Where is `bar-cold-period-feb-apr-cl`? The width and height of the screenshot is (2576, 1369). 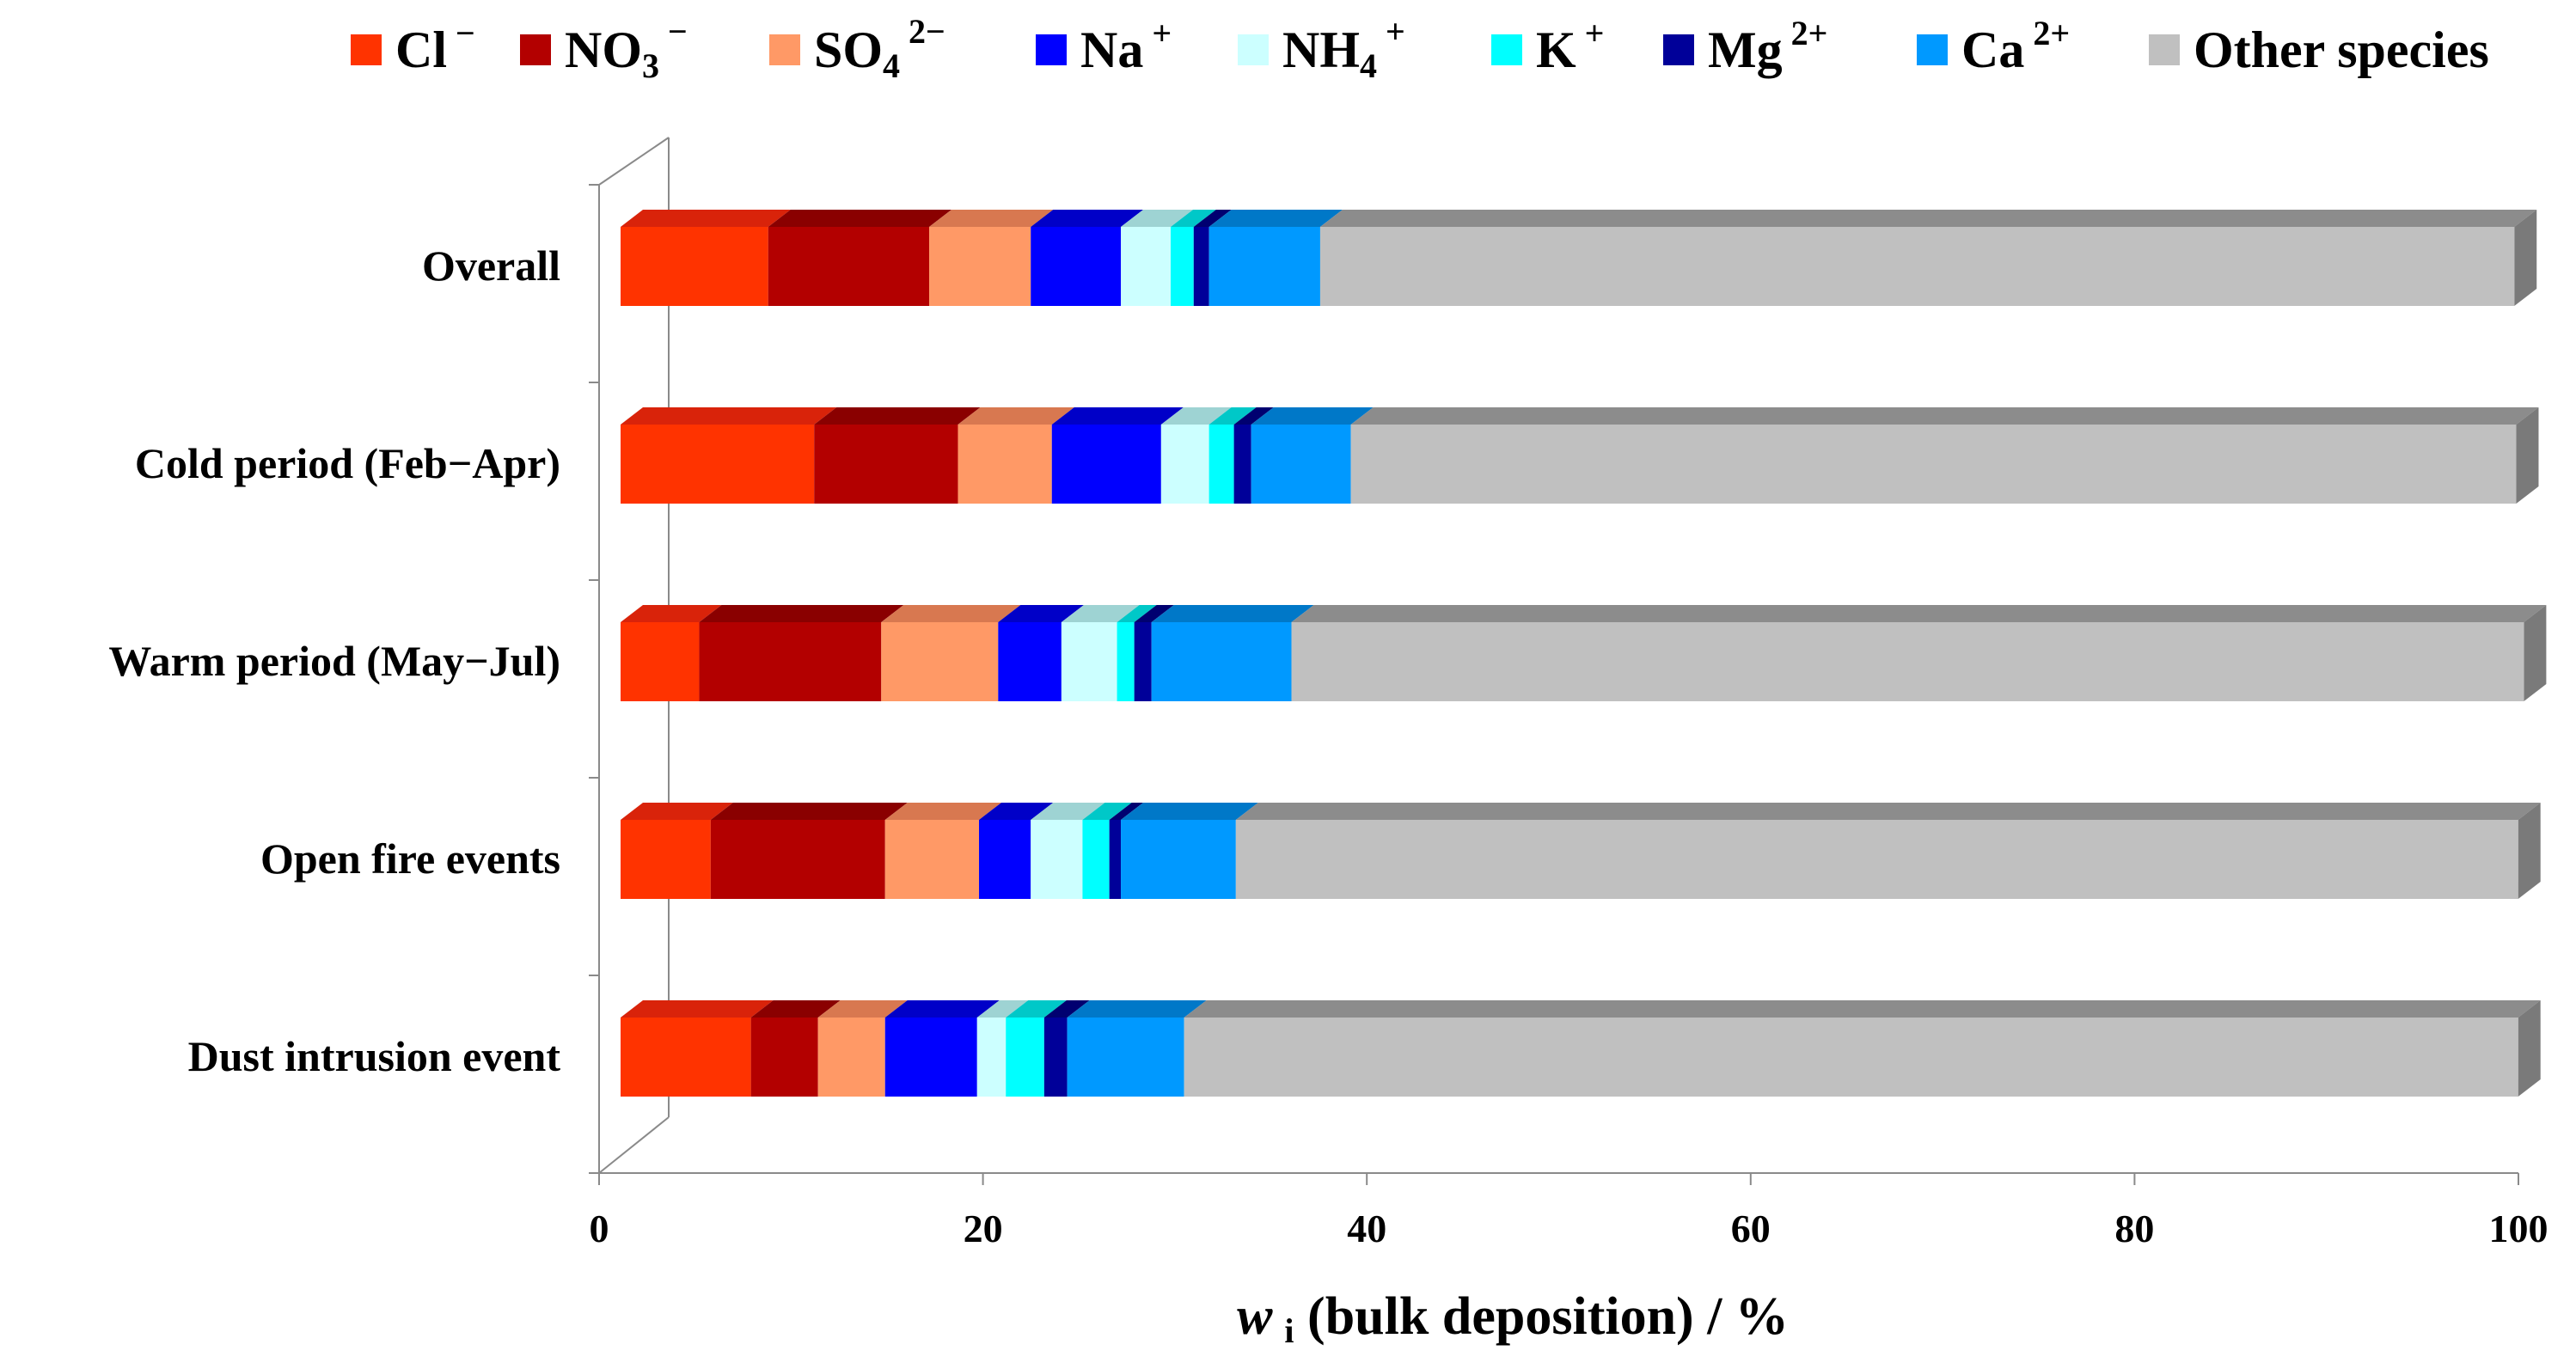 bar-cold-period-feb-apr-cl is located at coordinates (718, 464).